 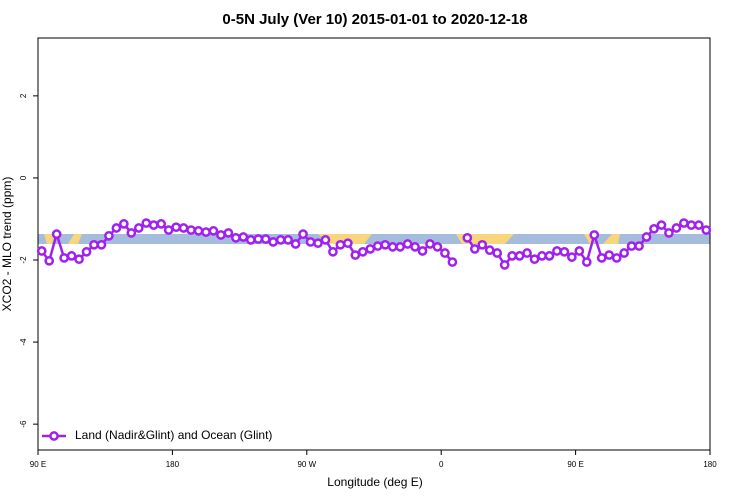 I want to click on y-tick-label: -4, so click(x=23, y=342).